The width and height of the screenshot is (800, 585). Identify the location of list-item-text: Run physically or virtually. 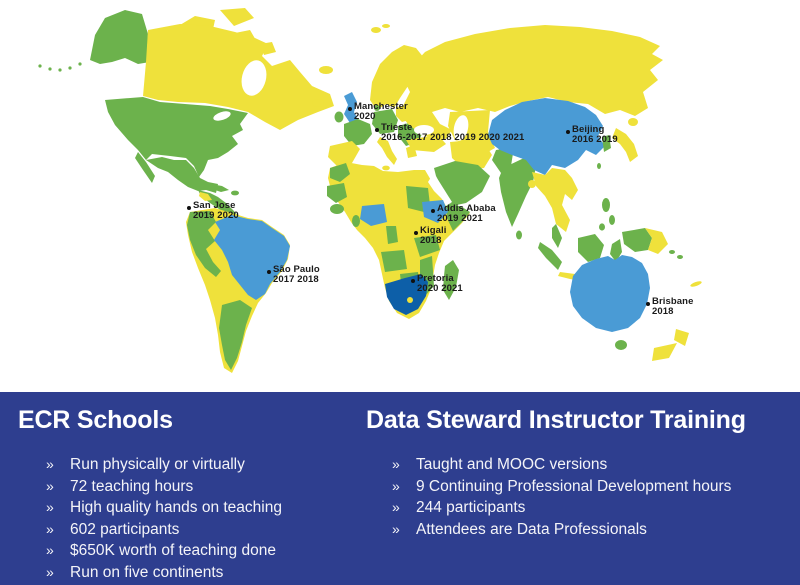
(157, 464).